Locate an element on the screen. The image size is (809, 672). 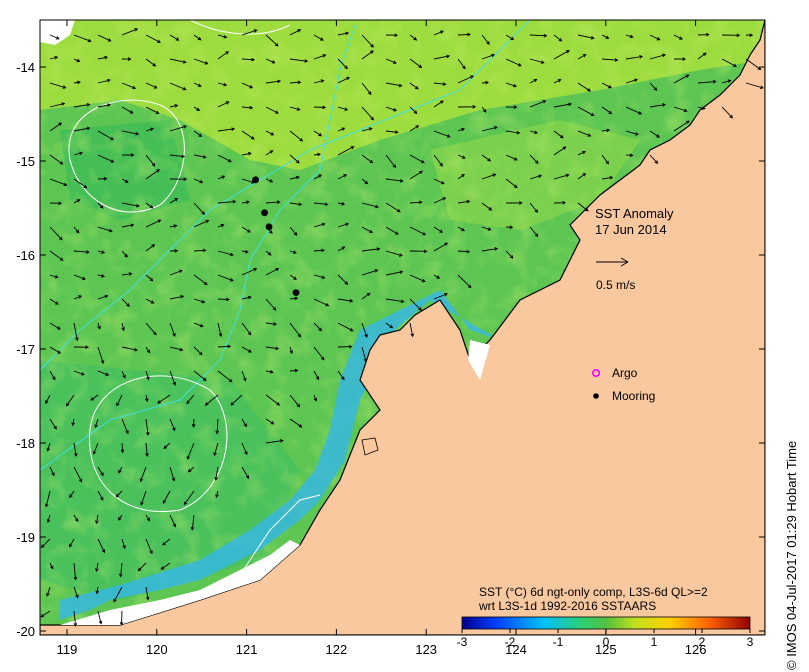
vector-scale-label: 0.5 m/s is located at coordinates (615, 285).